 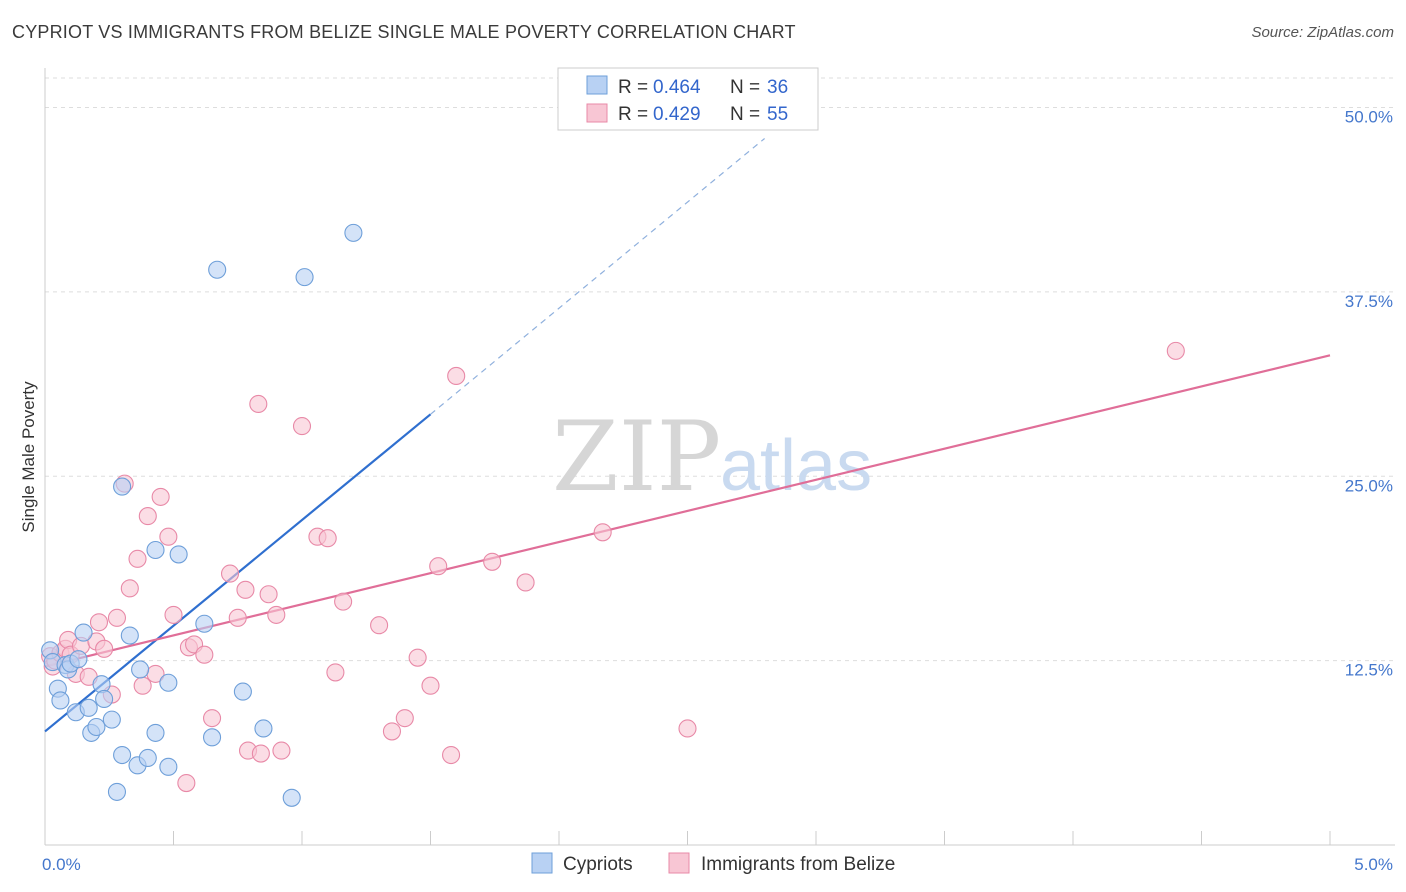 I want to click on bottom-legend-swatch-belize, so click(x=679, y=863).